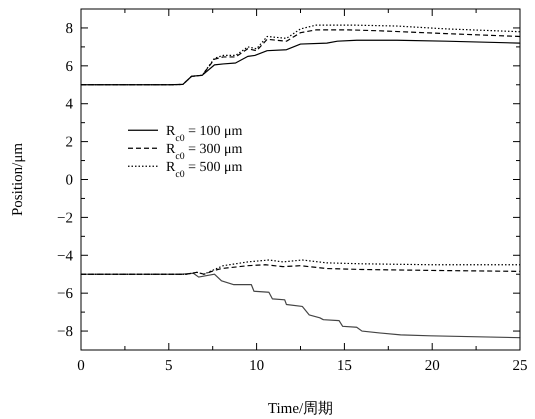 This screenshot has height=419, width=535. I want to click on y-axis-title: Position/μm, so click(18, 179).